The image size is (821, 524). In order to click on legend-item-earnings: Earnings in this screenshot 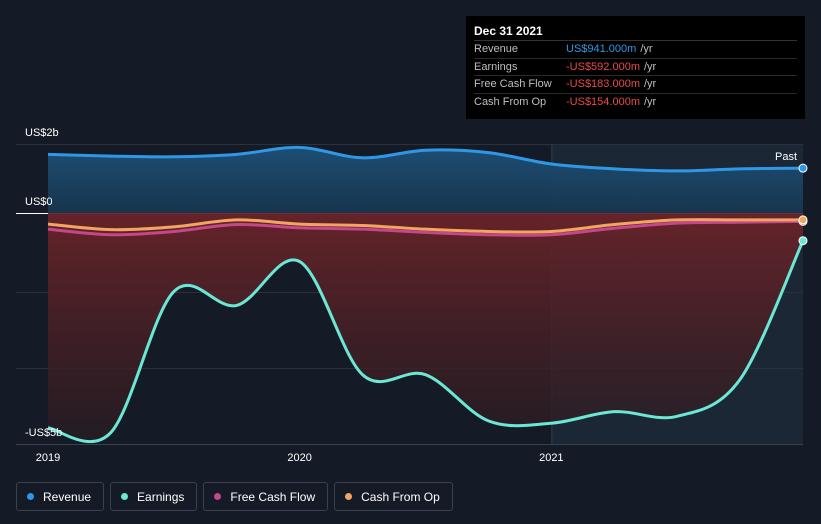, I will do `click(154, 496)`.